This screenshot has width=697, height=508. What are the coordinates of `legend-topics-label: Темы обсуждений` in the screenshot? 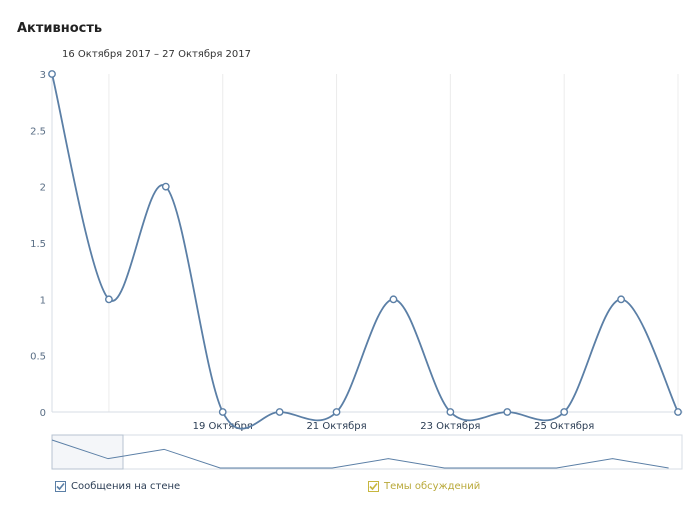 It's located at (432, 486).